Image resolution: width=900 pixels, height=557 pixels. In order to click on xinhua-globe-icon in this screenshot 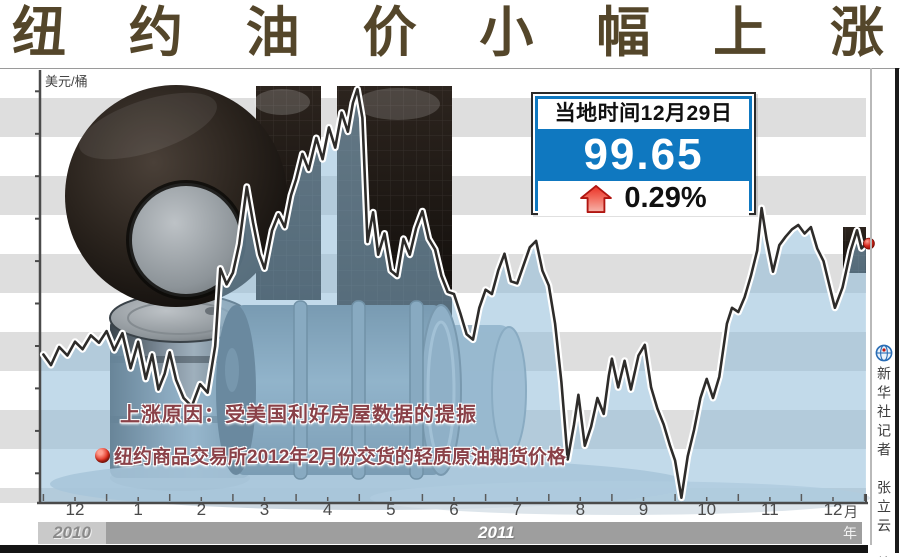, I will do `click(883, 353)`.